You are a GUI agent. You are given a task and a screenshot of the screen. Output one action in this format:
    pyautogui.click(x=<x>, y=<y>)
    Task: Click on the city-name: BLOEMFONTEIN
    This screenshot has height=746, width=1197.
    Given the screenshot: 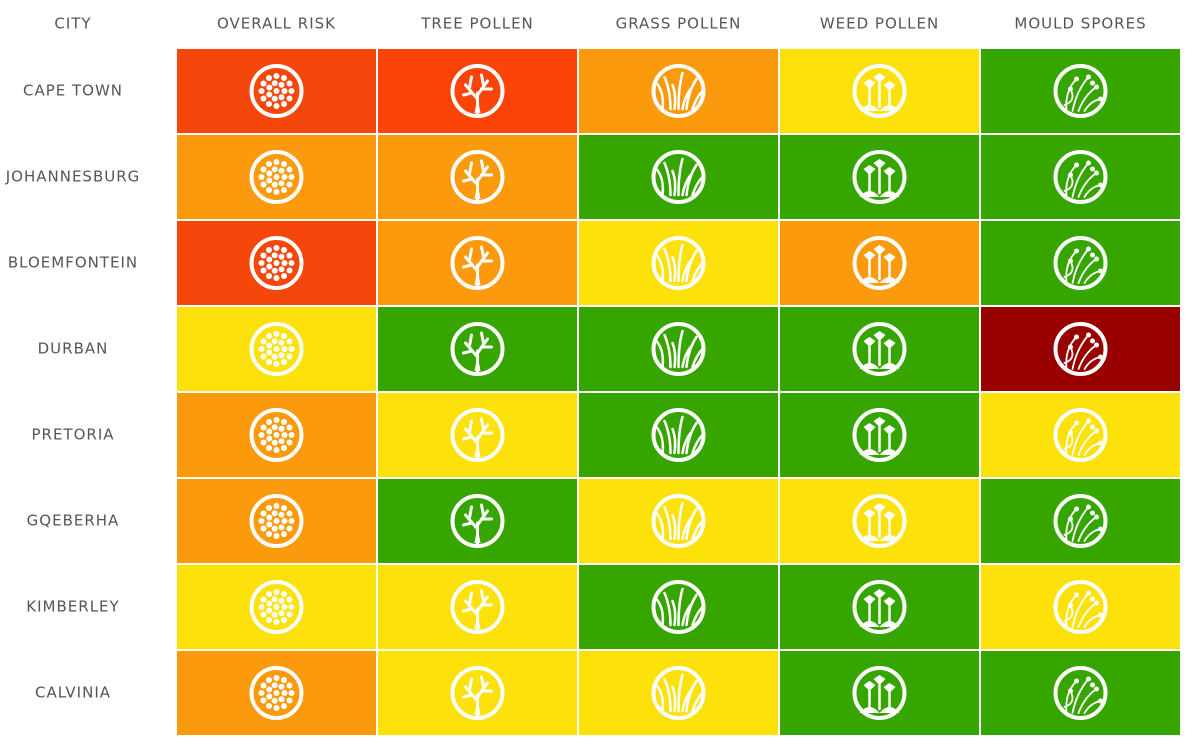 What is the action you would take?
    pyautogui.click(x=73, y=263)
    